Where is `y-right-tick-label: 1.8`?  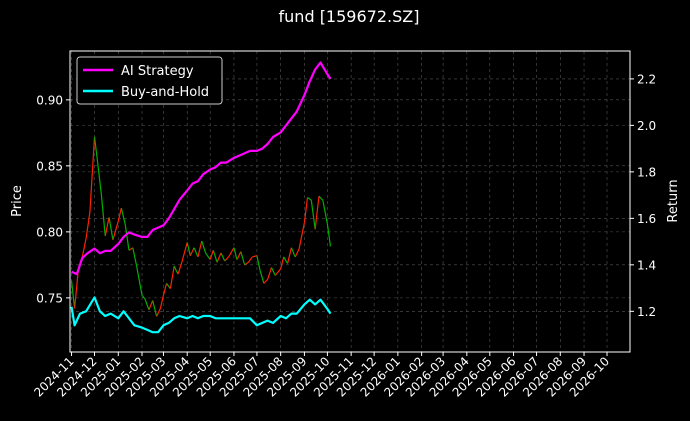
y-right-tick-label: 1.8 is located at coordinates (646, 172).